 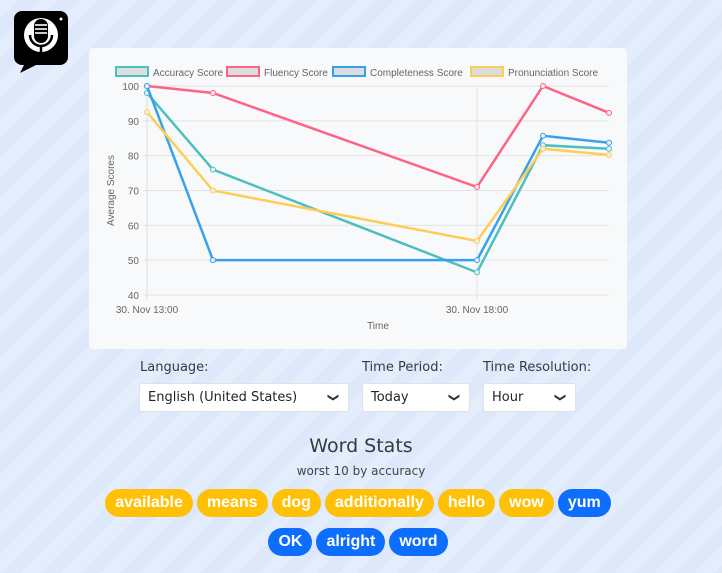 What do you see at coordinates (526, 503) in the screenshot?
I see `word-badge: wow` at bounding box center [526, 503].